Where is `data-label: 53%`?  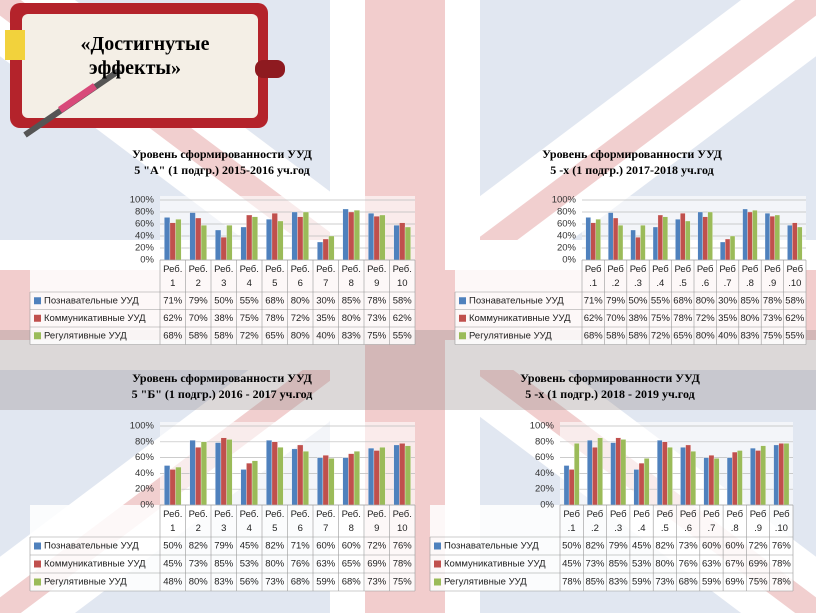 data-label: 53% is located at coordinates (250, 564).